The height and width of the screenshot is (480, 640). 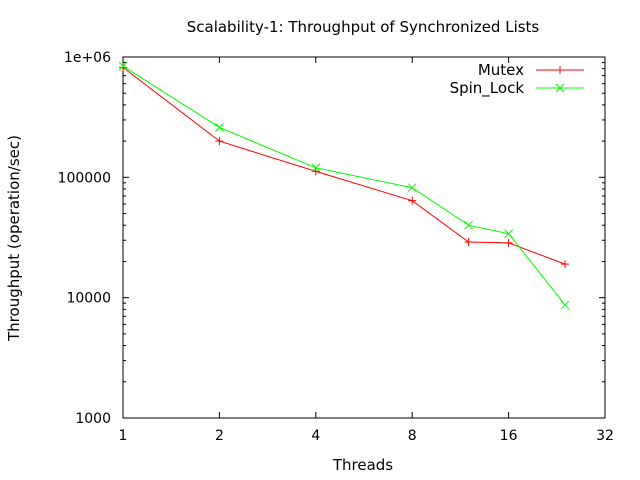 I want to click on y-axis-title: Throughput (operation/sec), so click(x=14, y=238).